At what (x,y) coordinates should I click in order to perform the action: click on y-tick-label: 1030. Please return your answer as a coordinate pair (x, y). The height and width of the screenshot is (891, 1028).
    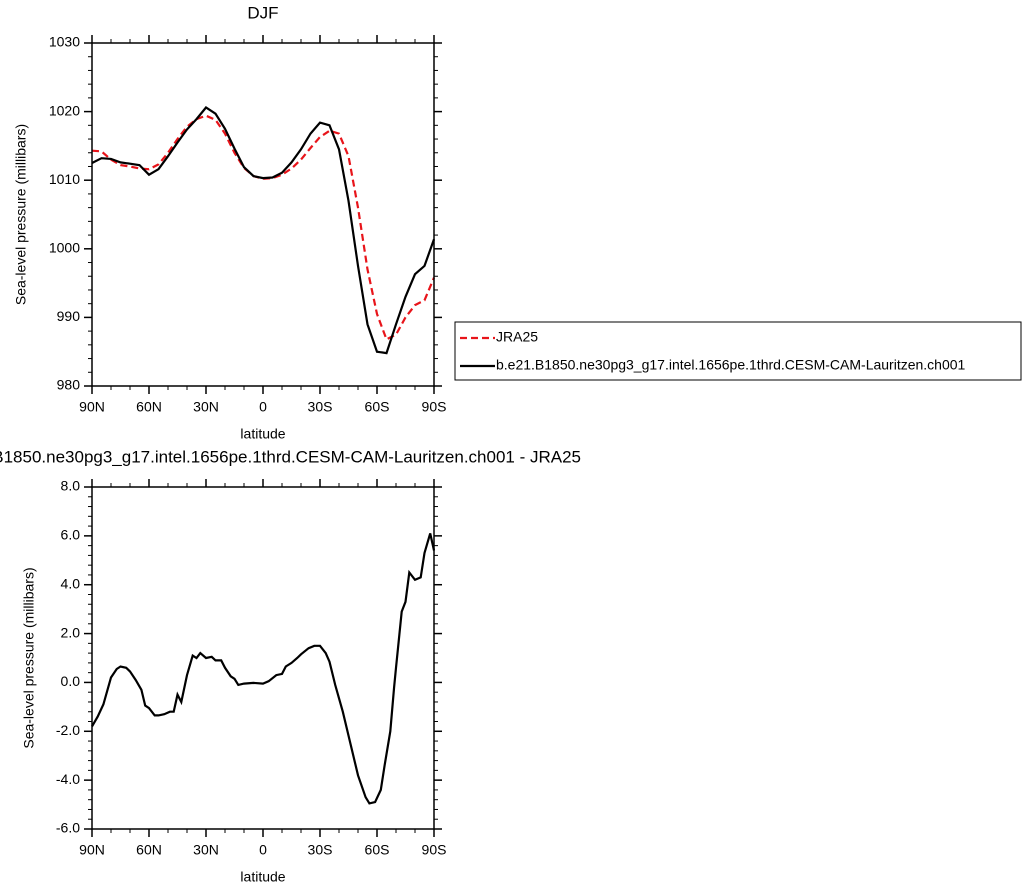
    Looking at the image, I should click on (64, 42).